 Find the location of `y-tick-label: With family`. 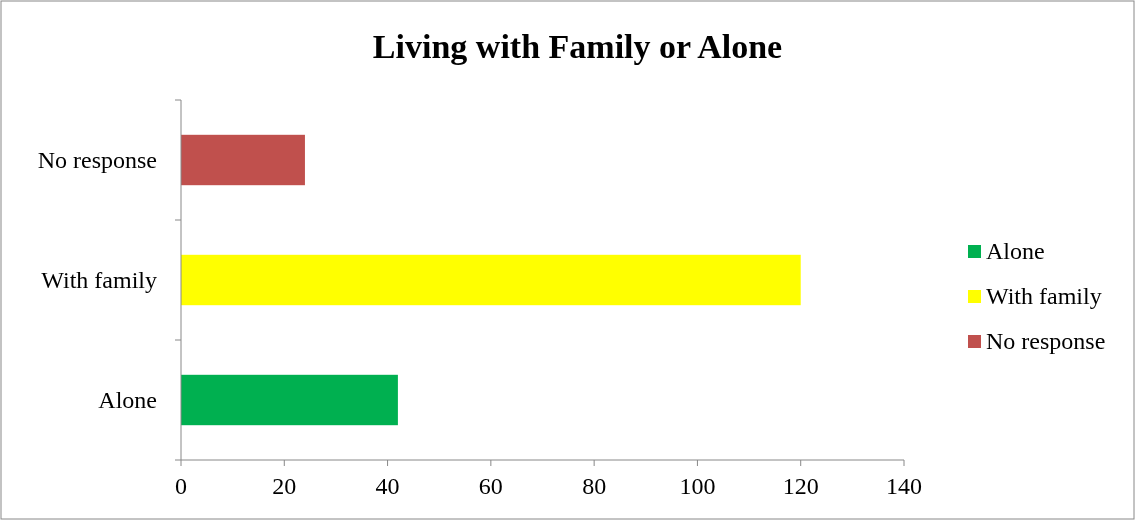

y-tick-label: With family is located at coordinates (99, 280).